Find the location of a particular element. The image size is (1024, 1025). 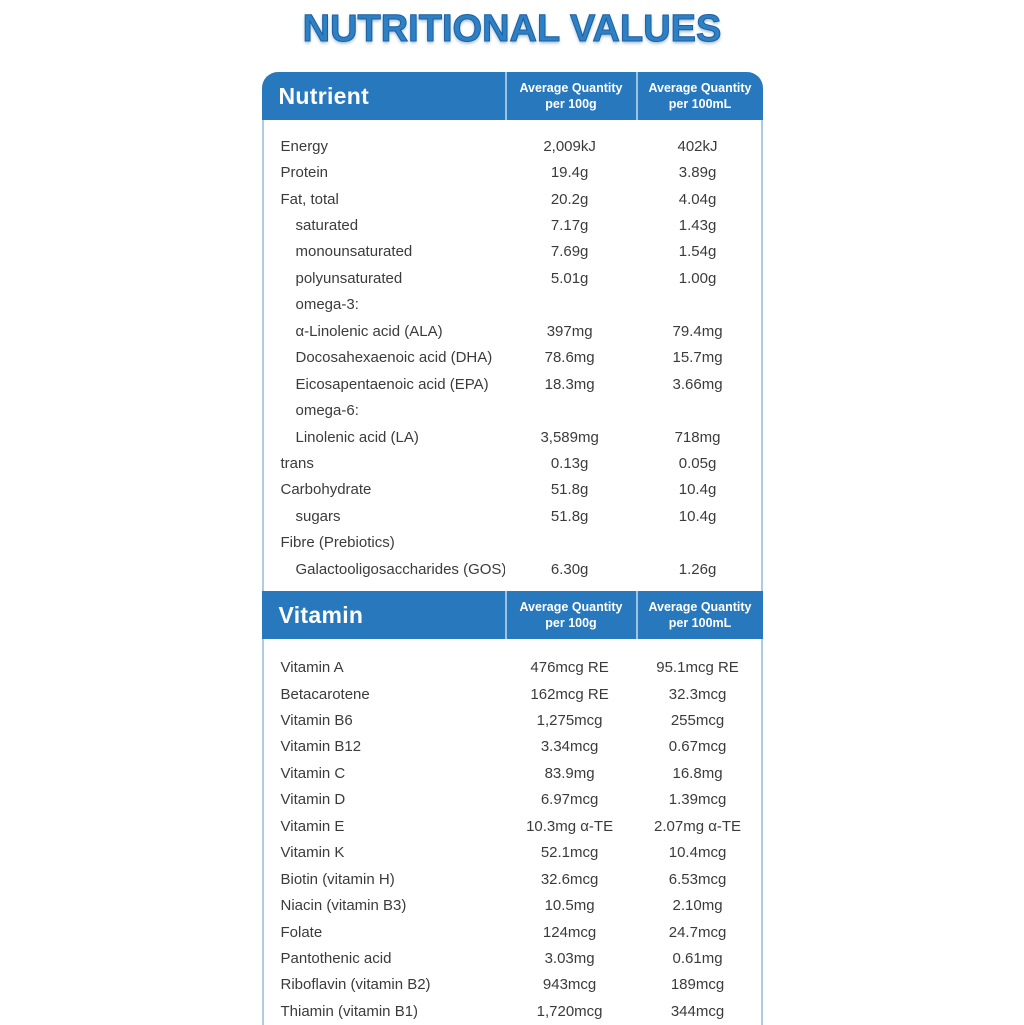

page-title: NUTRITIONAL VALUES is located at coordinates (512, 29).